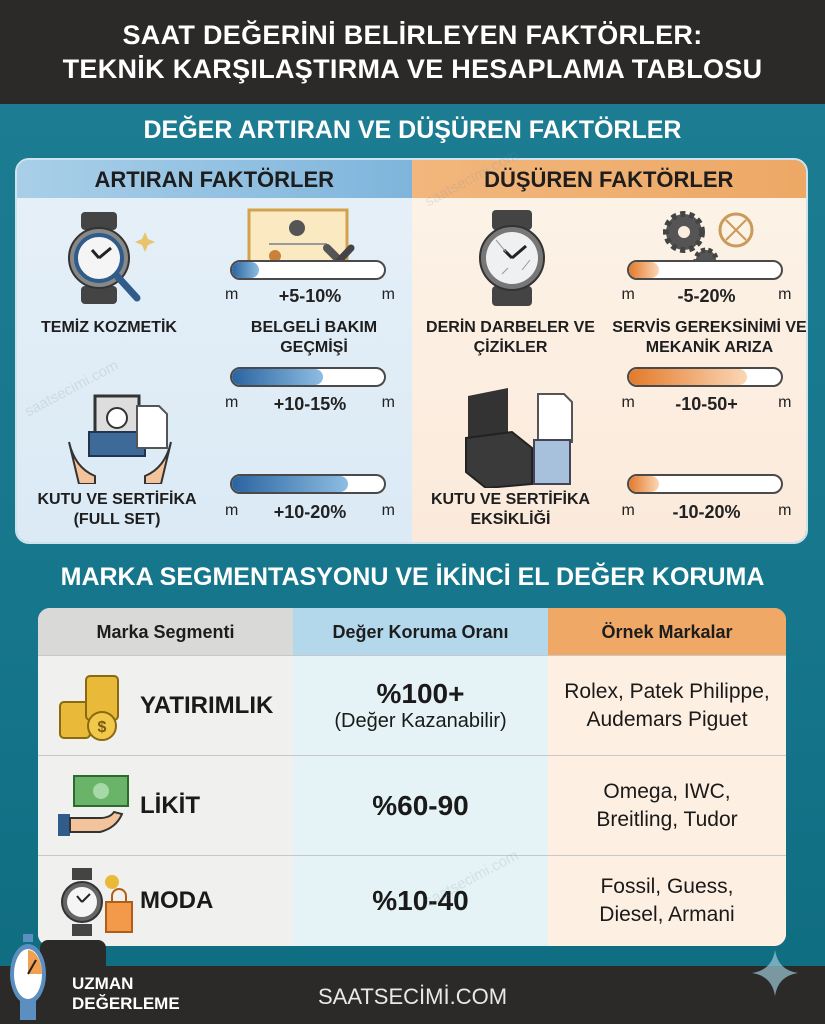 This screenshot has width=825, height=1024. What do you see at coordinates (120, 439) in the screenshot?
I see `box-hands-icon` at bounding box center [120, 439].